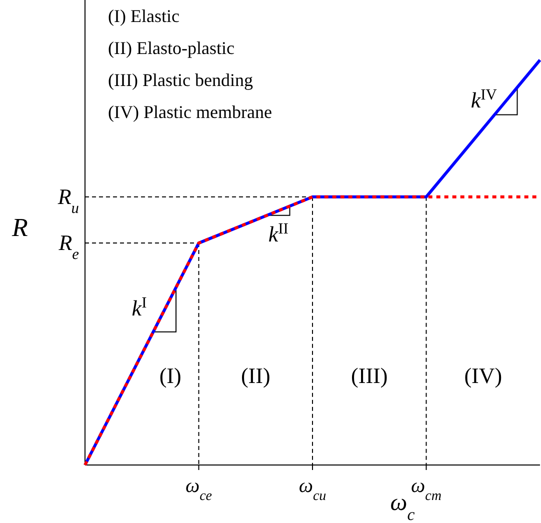  Describe the element at coordinates (170, 375) in the screenshot. I see `annotation: (I)` at that location.